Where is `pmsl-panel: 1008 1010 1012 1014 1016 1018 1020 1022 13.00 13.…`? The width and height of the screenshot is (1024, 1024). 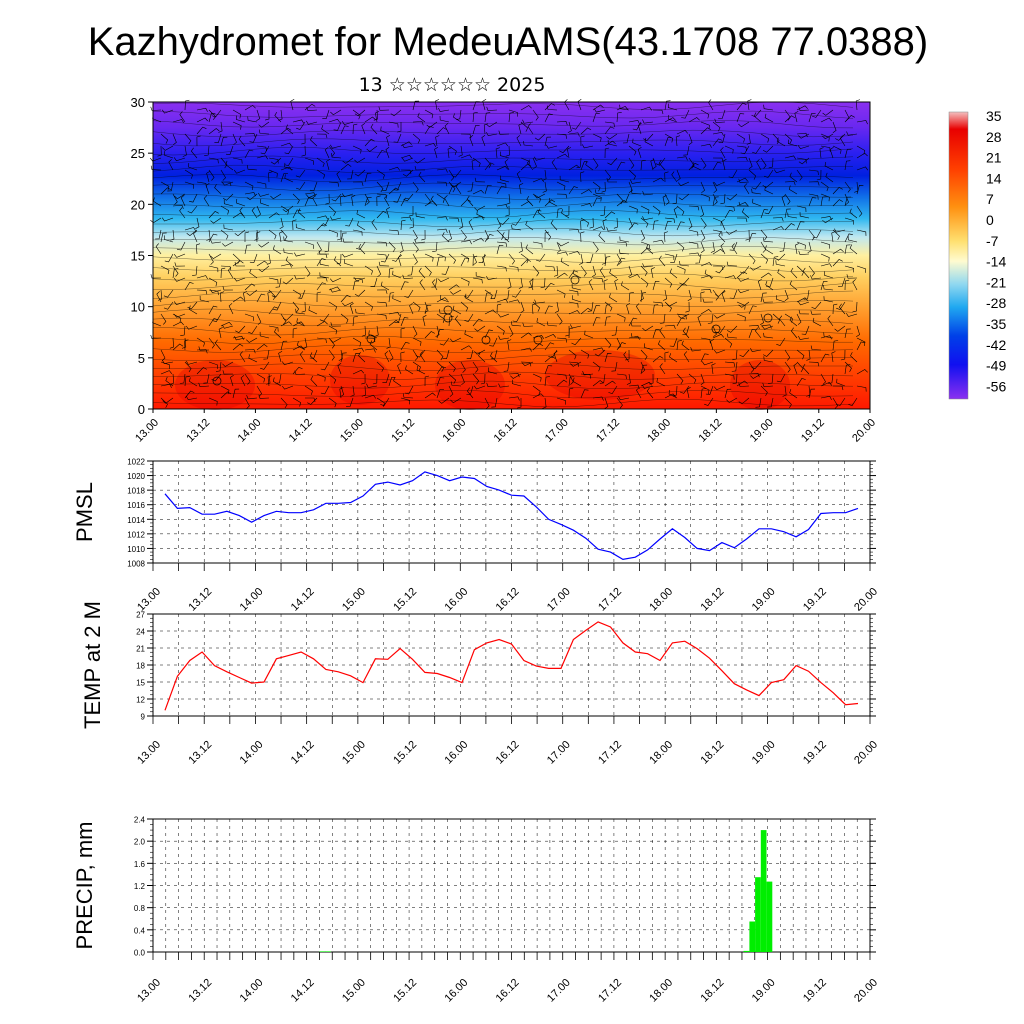
pmsl-panel: 1008 1010 1012 1014 1016 1018 1020 1022 13.00 13.… is located at coordinates (476, 536).